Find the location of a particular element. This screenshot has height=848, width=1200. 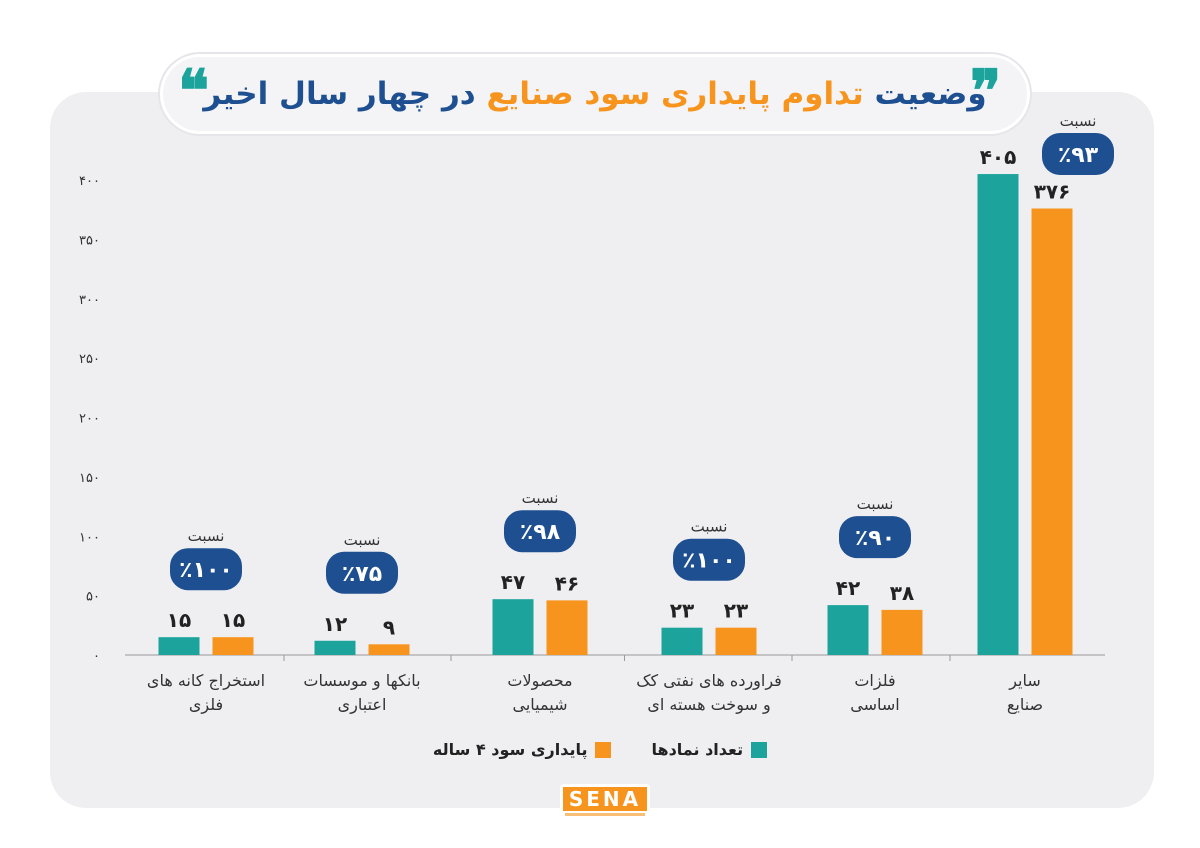

sena-logo: SENA is located at coordinates (605, 801).